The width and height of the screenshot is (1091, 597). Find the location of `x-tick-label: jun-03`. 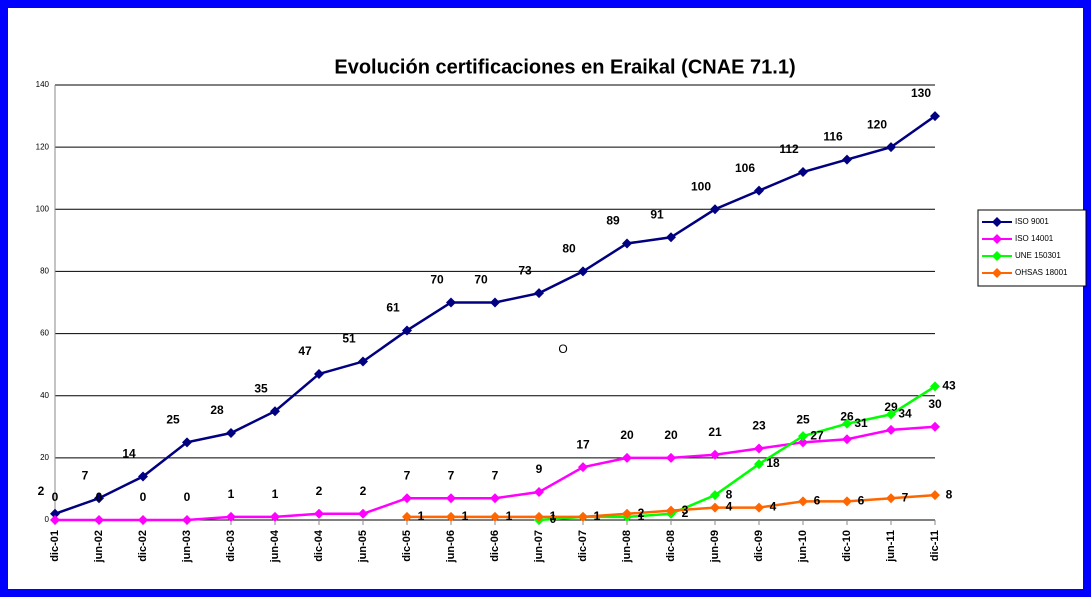

x-tick-label: jun-03 is located at coordinates (187, 546).